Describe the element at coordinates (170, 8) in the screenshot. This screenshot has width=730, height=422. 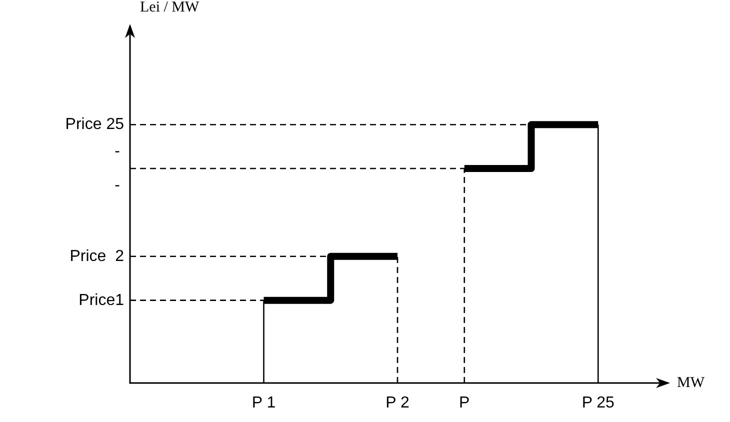
I see `y-axis-title: Lei / MW` at that location.